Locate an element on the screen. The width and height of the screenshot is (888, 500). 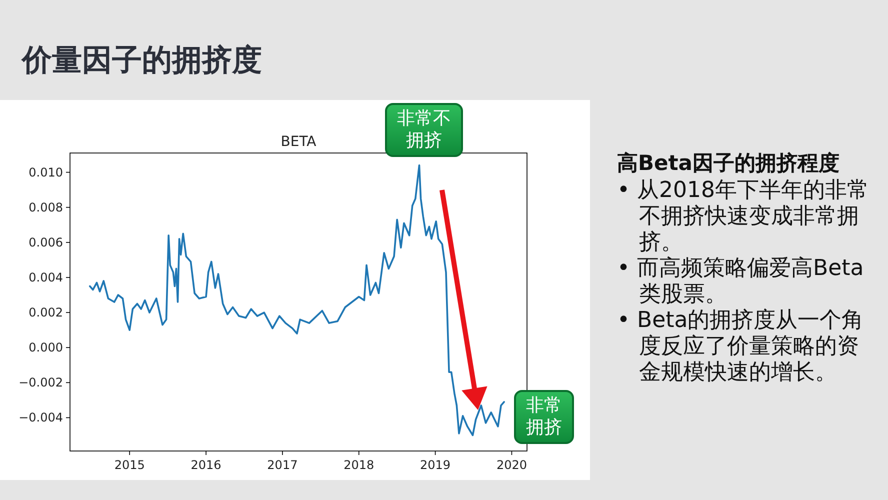
y-tick-label: 0.004 is located at coordinates (45, 277).